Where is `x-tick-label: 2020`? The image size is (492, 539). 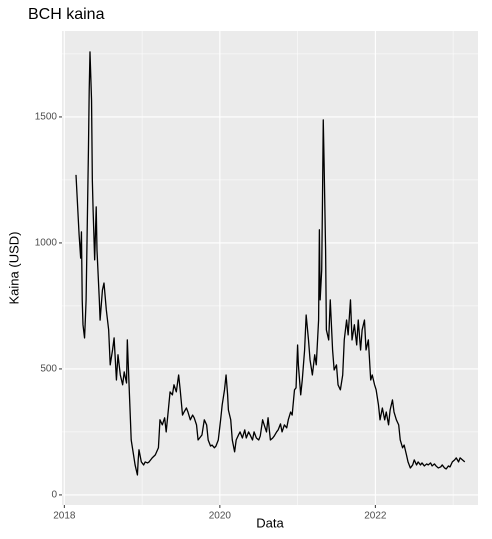 x-tick-label: 2020 is located at coordinates (220, 516).